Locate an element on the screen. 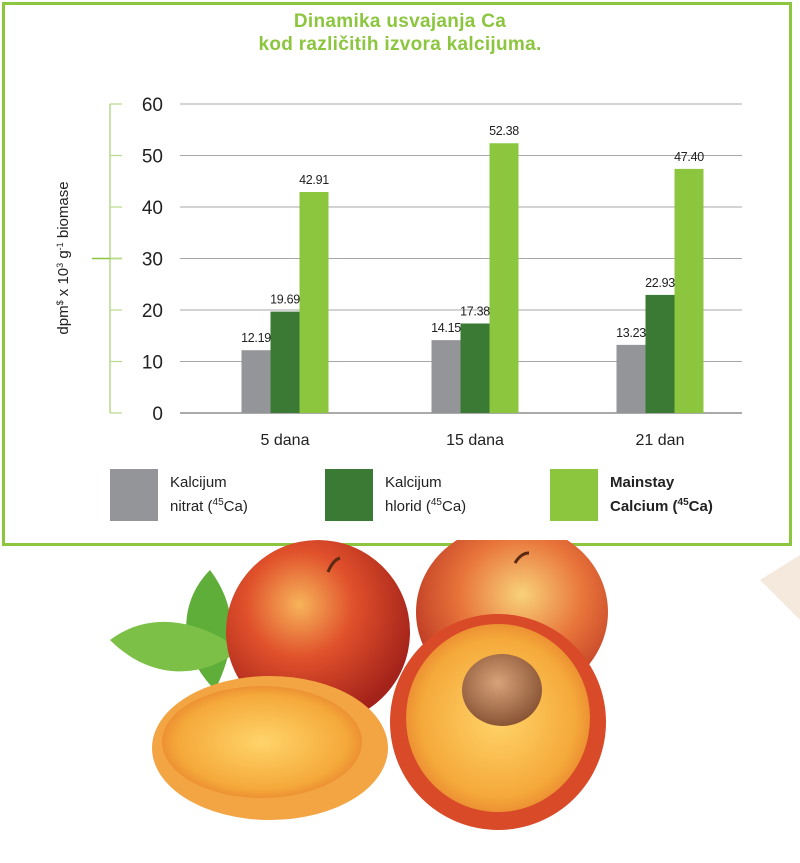 This screenshot has height=863, width=800. y-tick-label: 10 is located at coordinates (152, 363).